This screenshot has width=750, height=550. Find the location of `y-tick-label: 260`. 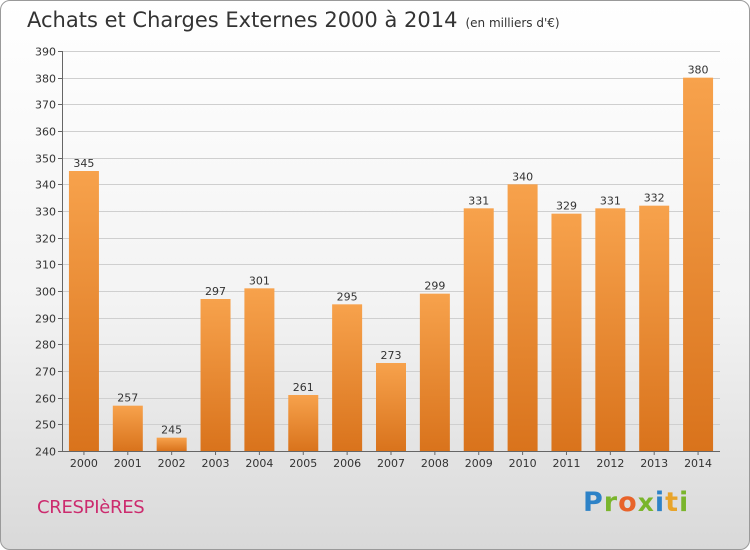

y-tick-label: 260 is located at coordinates (45, 399).